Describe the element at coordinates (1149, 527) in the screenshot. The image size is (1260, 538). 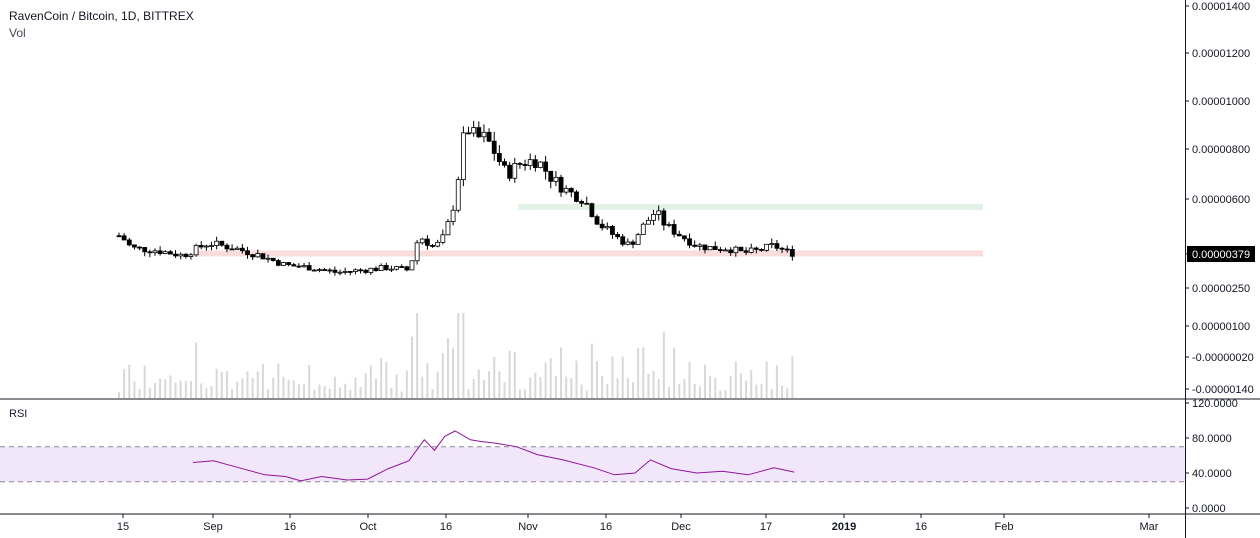
I see `time-tick-label: Mar` at that location.